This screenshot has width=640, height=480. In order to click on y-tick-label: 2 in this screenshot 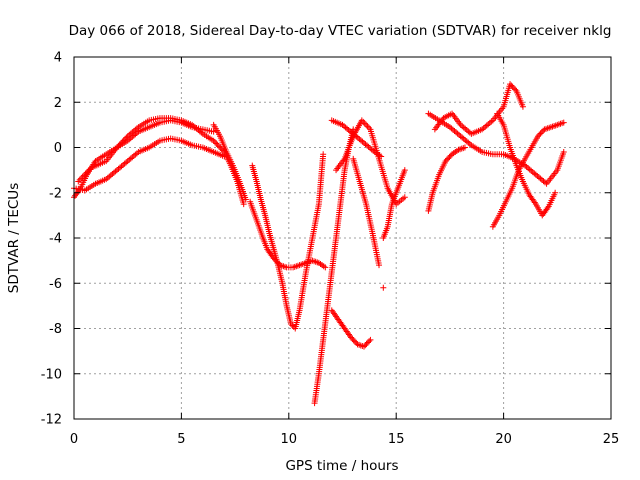, I will do `click(58, 103)`.